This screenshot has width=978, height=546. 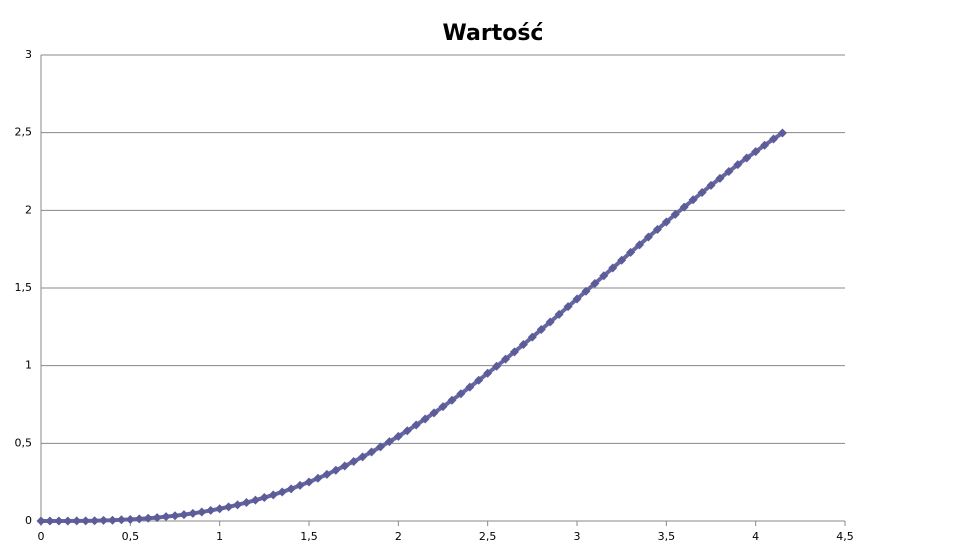 I want to click on y-tick-label: 0, so click(x=28, y=520).